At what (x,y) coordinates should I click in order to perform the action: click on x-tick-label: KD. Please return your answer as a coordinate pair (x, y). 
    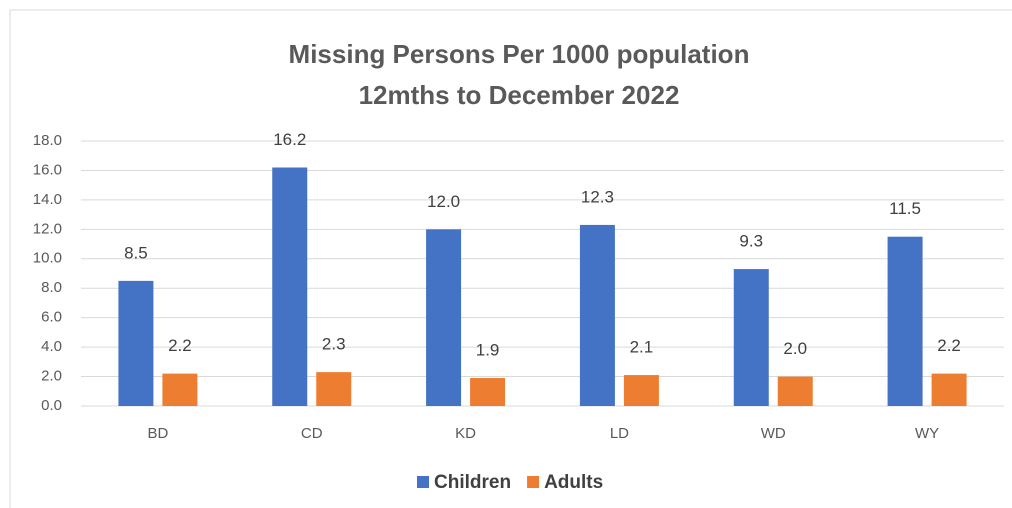
    Looking at the image, I should click on (465, 433).